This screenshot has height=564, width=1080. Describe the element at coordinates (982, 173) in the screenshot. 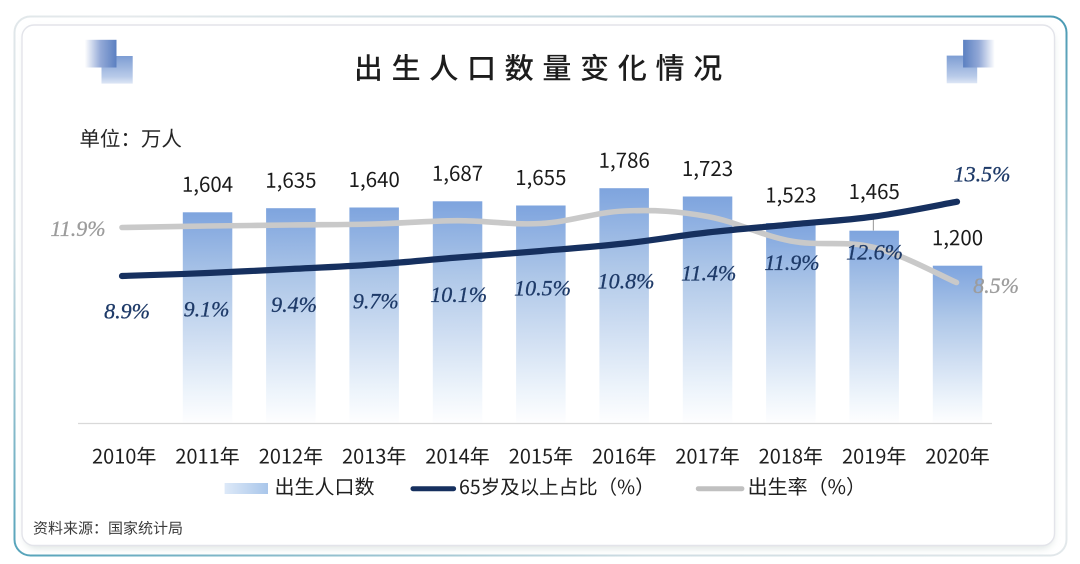

I see `svg-text: 13.5%` at that location.